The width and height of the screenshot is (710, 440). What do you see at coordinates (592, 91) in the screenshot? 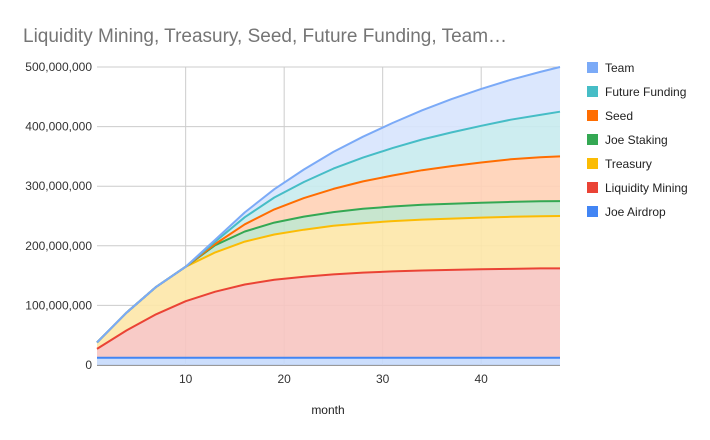
I see `legend-swatch-future-funding` at bounding box center [592, 91].